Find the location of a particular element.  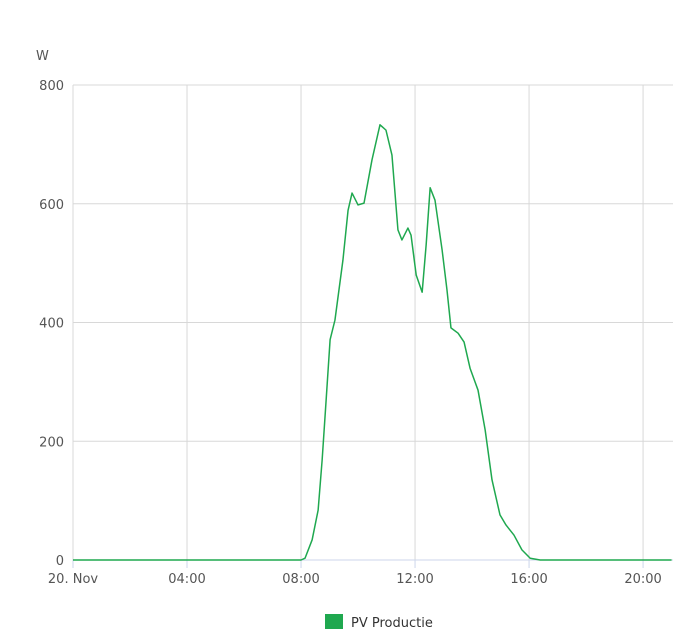

x-tick-label: 20. Nov is located at coordinates (73, 579).